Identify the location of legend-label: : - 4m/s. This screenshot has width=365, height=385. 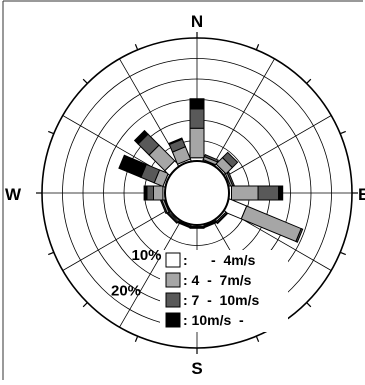
(219, 260).